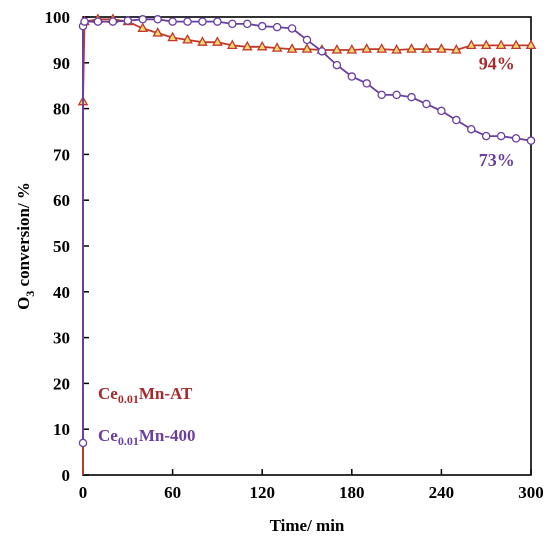 Image resolution: width=550 pixels, height=542 pixels. I want to click on y-axis-title: O3 conversion/ %, so click(25, 246).